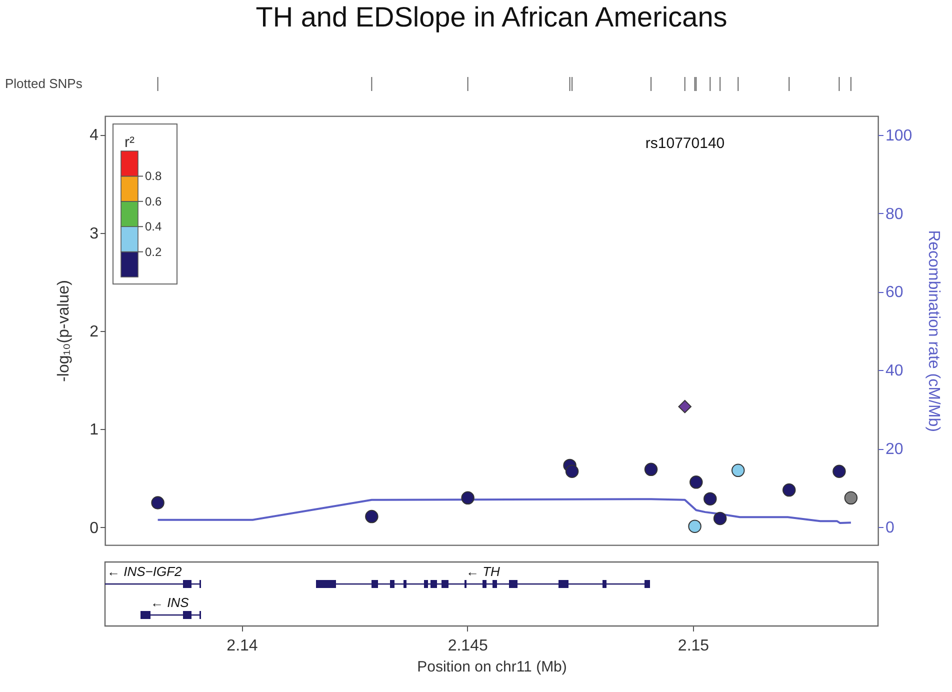  Describe the element at coordinates (153, 227) in the screenshot. I see `y-tick-label: 0.4` at that location.